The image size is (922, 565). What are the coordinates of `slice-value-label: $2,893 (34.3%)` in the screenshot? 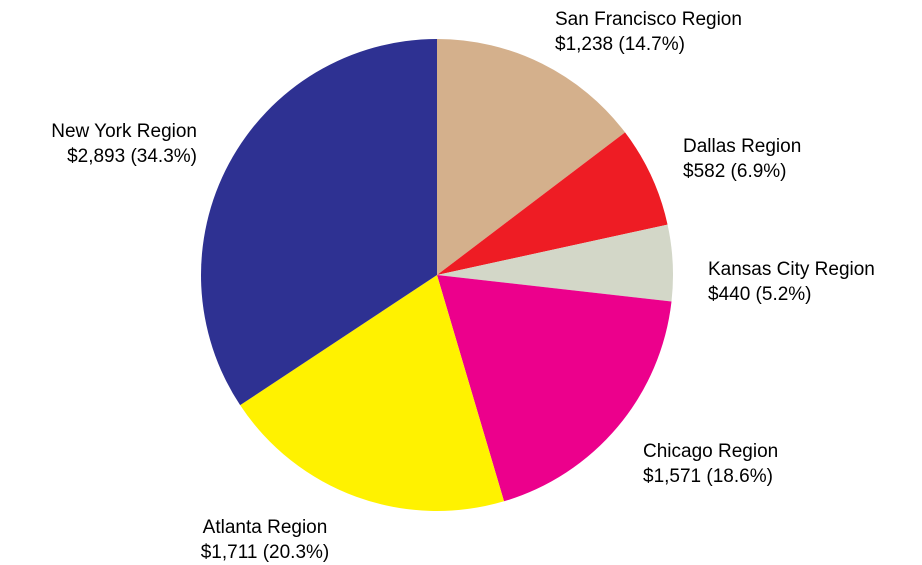 It's located at (132, 156).